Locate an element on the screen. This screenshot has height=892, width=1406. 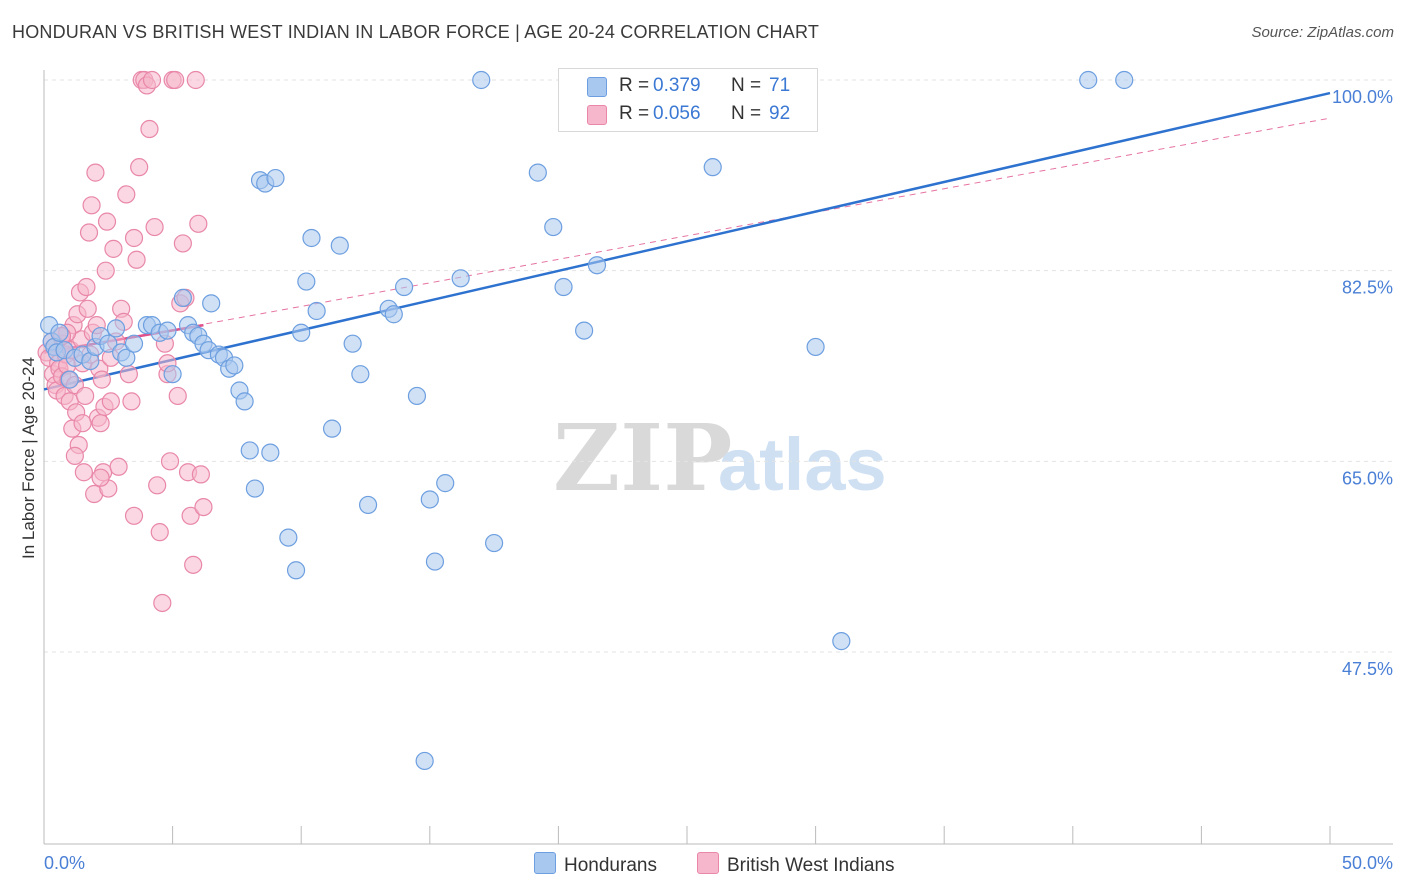
n-label: N = is located at coordinates (746, 85).